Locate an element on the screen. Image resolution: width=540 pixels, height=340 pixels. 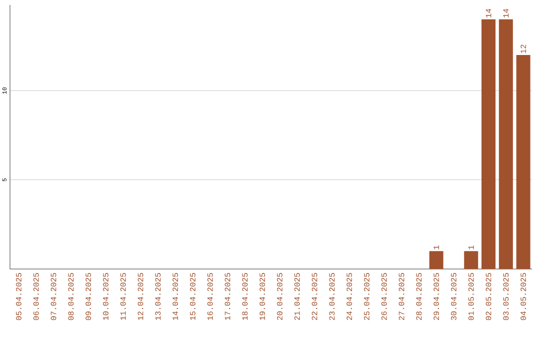
x-tick-label: 21.04.2025 is located at coordinates (297, 296).